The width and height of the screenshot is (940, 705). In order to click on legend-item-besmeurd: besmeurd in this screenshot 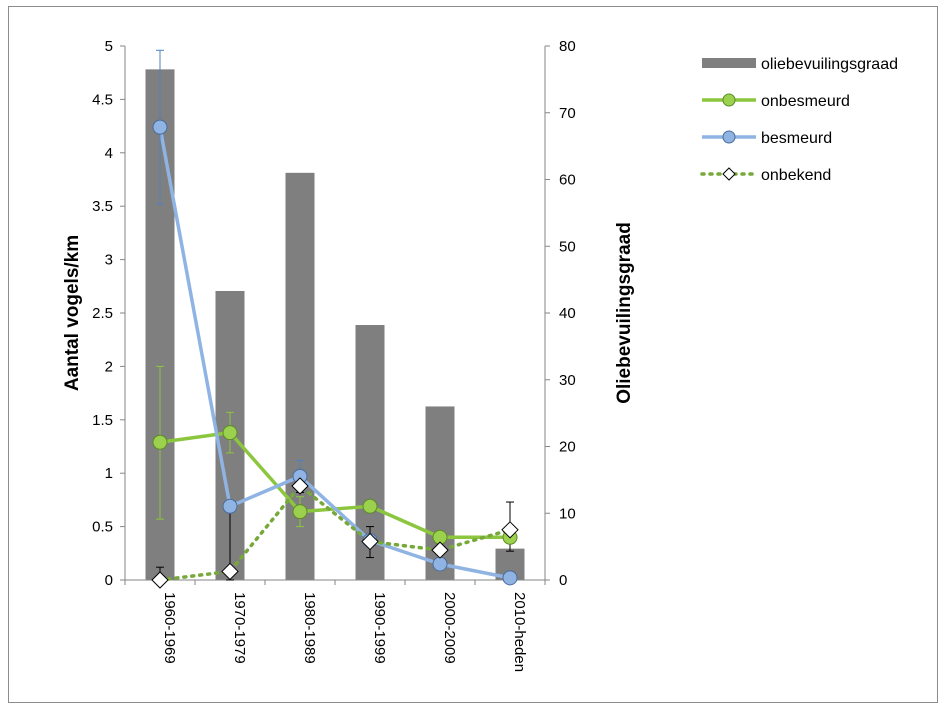, I will do `click(767, 138)`.